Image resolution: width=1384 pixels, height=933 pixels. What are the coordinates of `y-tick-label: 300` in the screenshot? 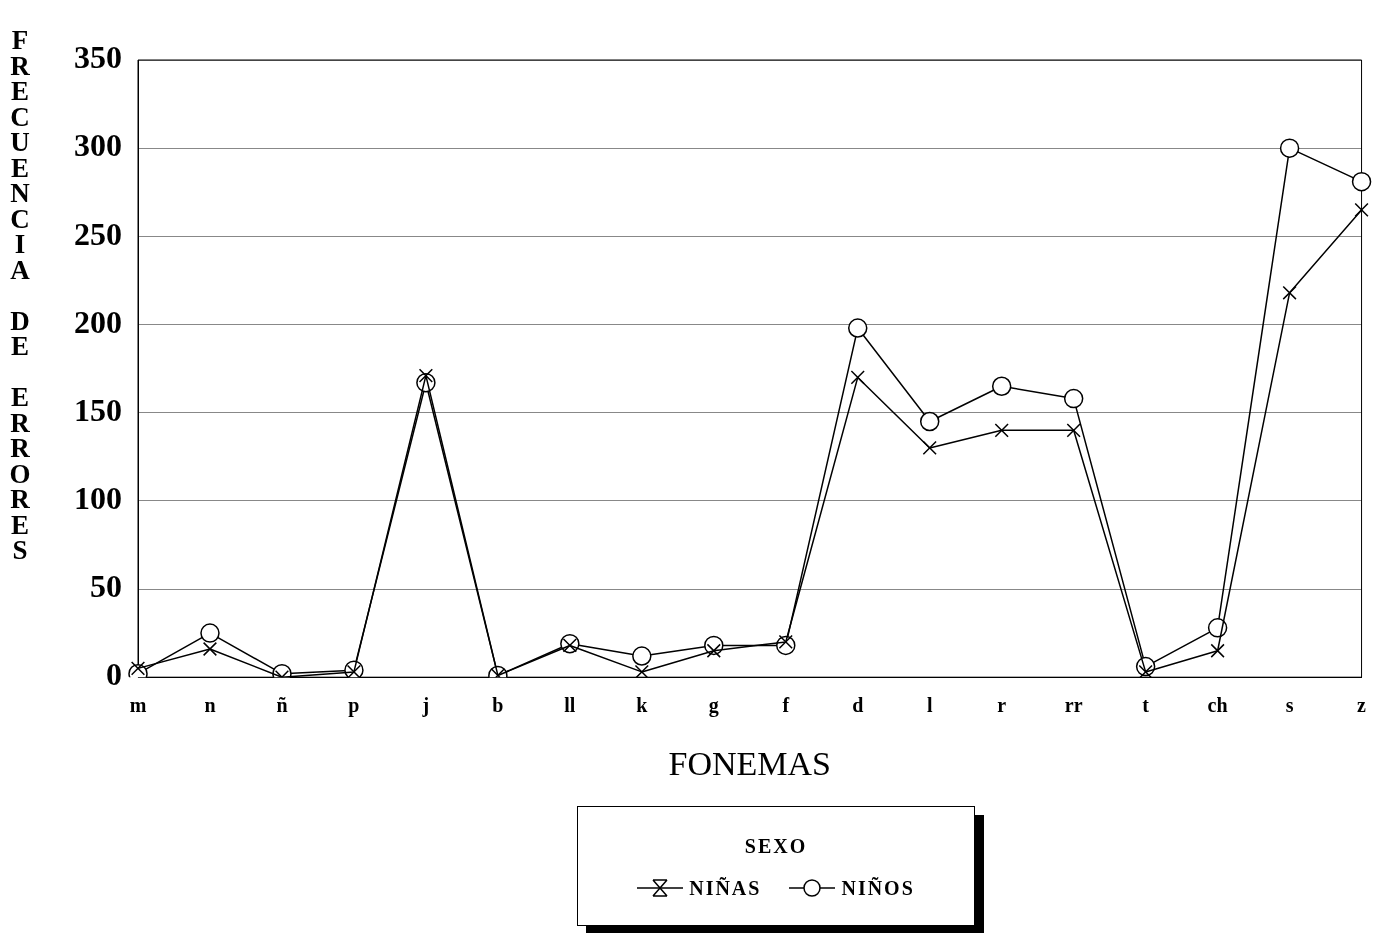 It's located at (98, 145).